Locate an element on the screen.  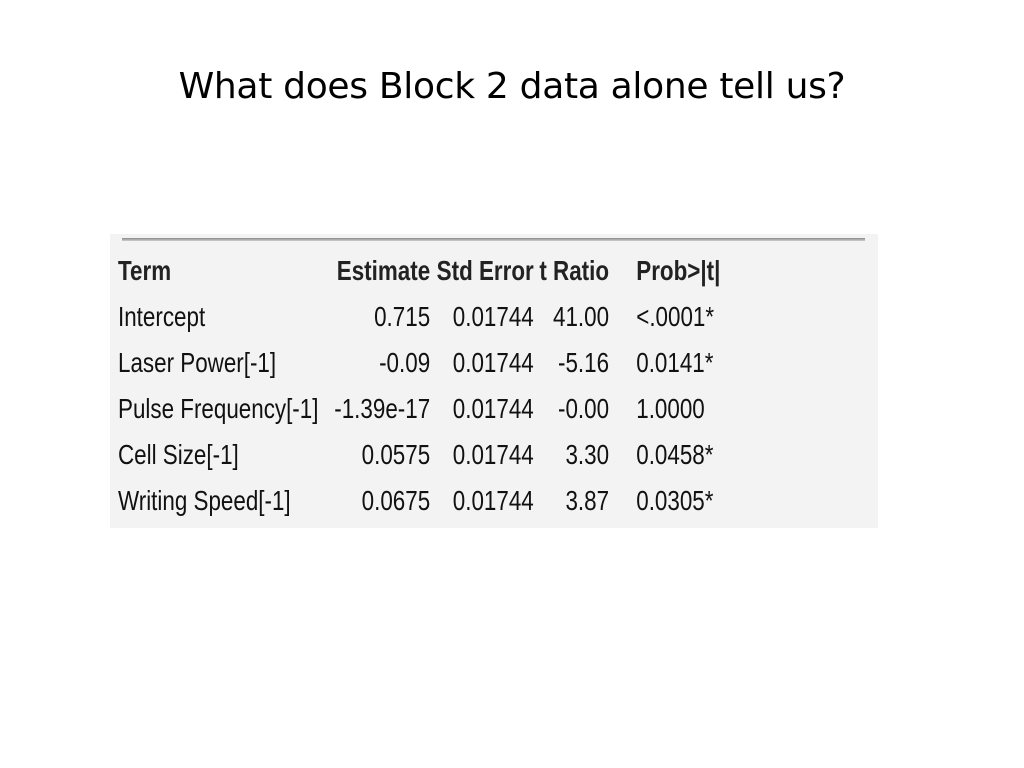
table-row: Intercept 0.715 0.01744 41.00 <.0001* is located at coordinates (422, 317).